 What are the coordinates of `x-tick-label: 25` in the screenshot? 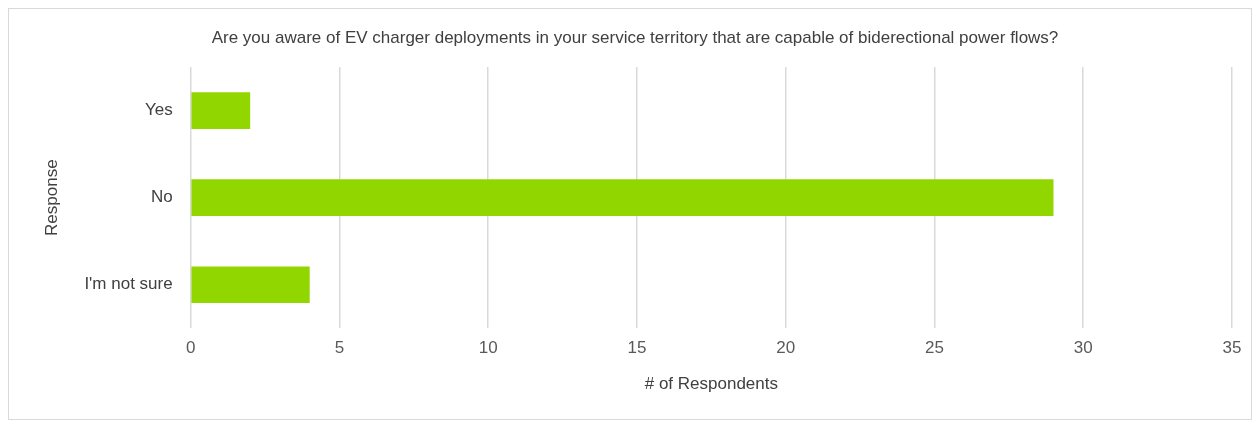 It's located at (934, 348).